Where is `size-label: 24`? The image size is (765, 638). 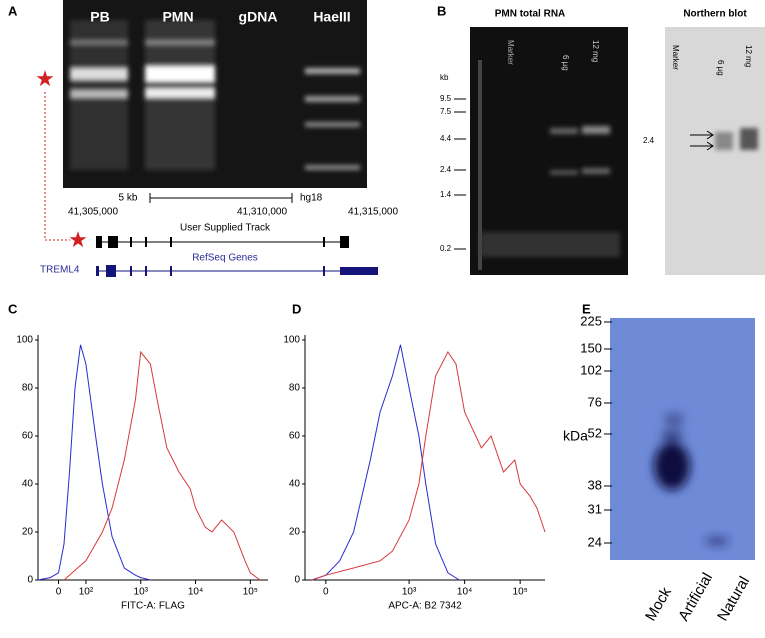 size-label: 24 is located at coordinates (595, 541).